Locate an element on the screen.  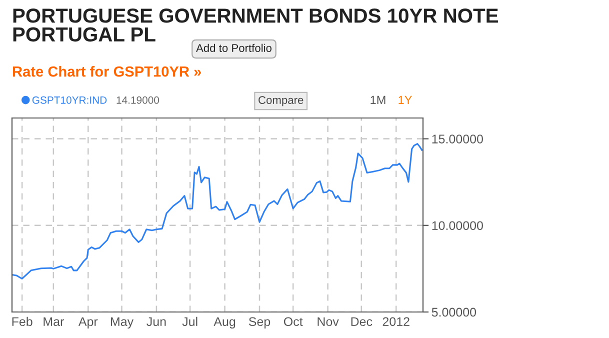
chart-subtitle: Rate Chart for GSPT10YR » is located at coordinates (106, 71).